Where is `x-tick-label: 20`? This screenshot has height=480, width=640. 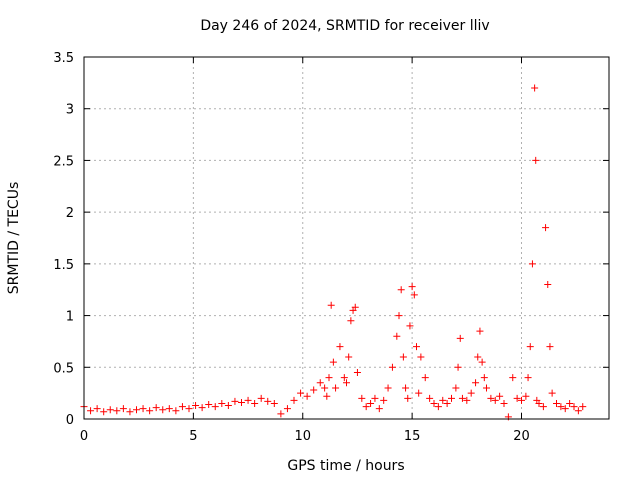 x-tick-label: 20 is located at coordinates (521, 436).